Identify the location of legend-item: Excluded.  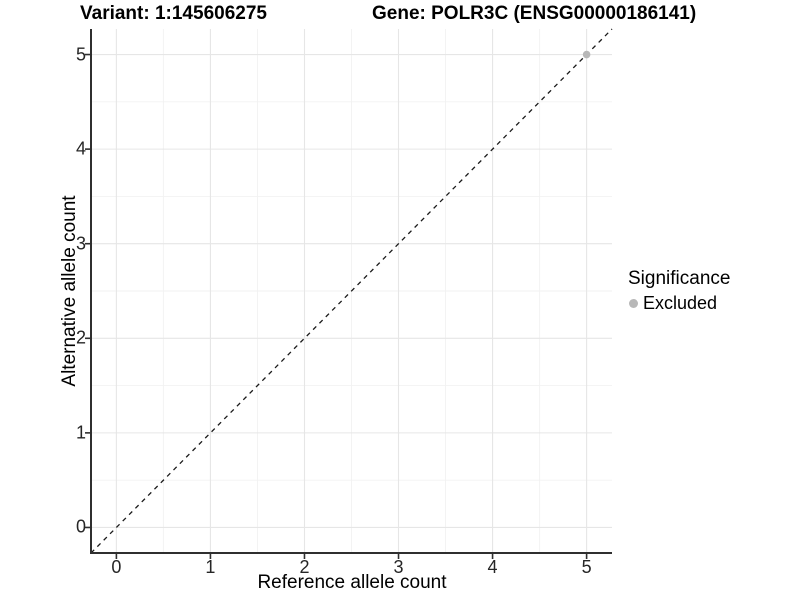
(679, 303).